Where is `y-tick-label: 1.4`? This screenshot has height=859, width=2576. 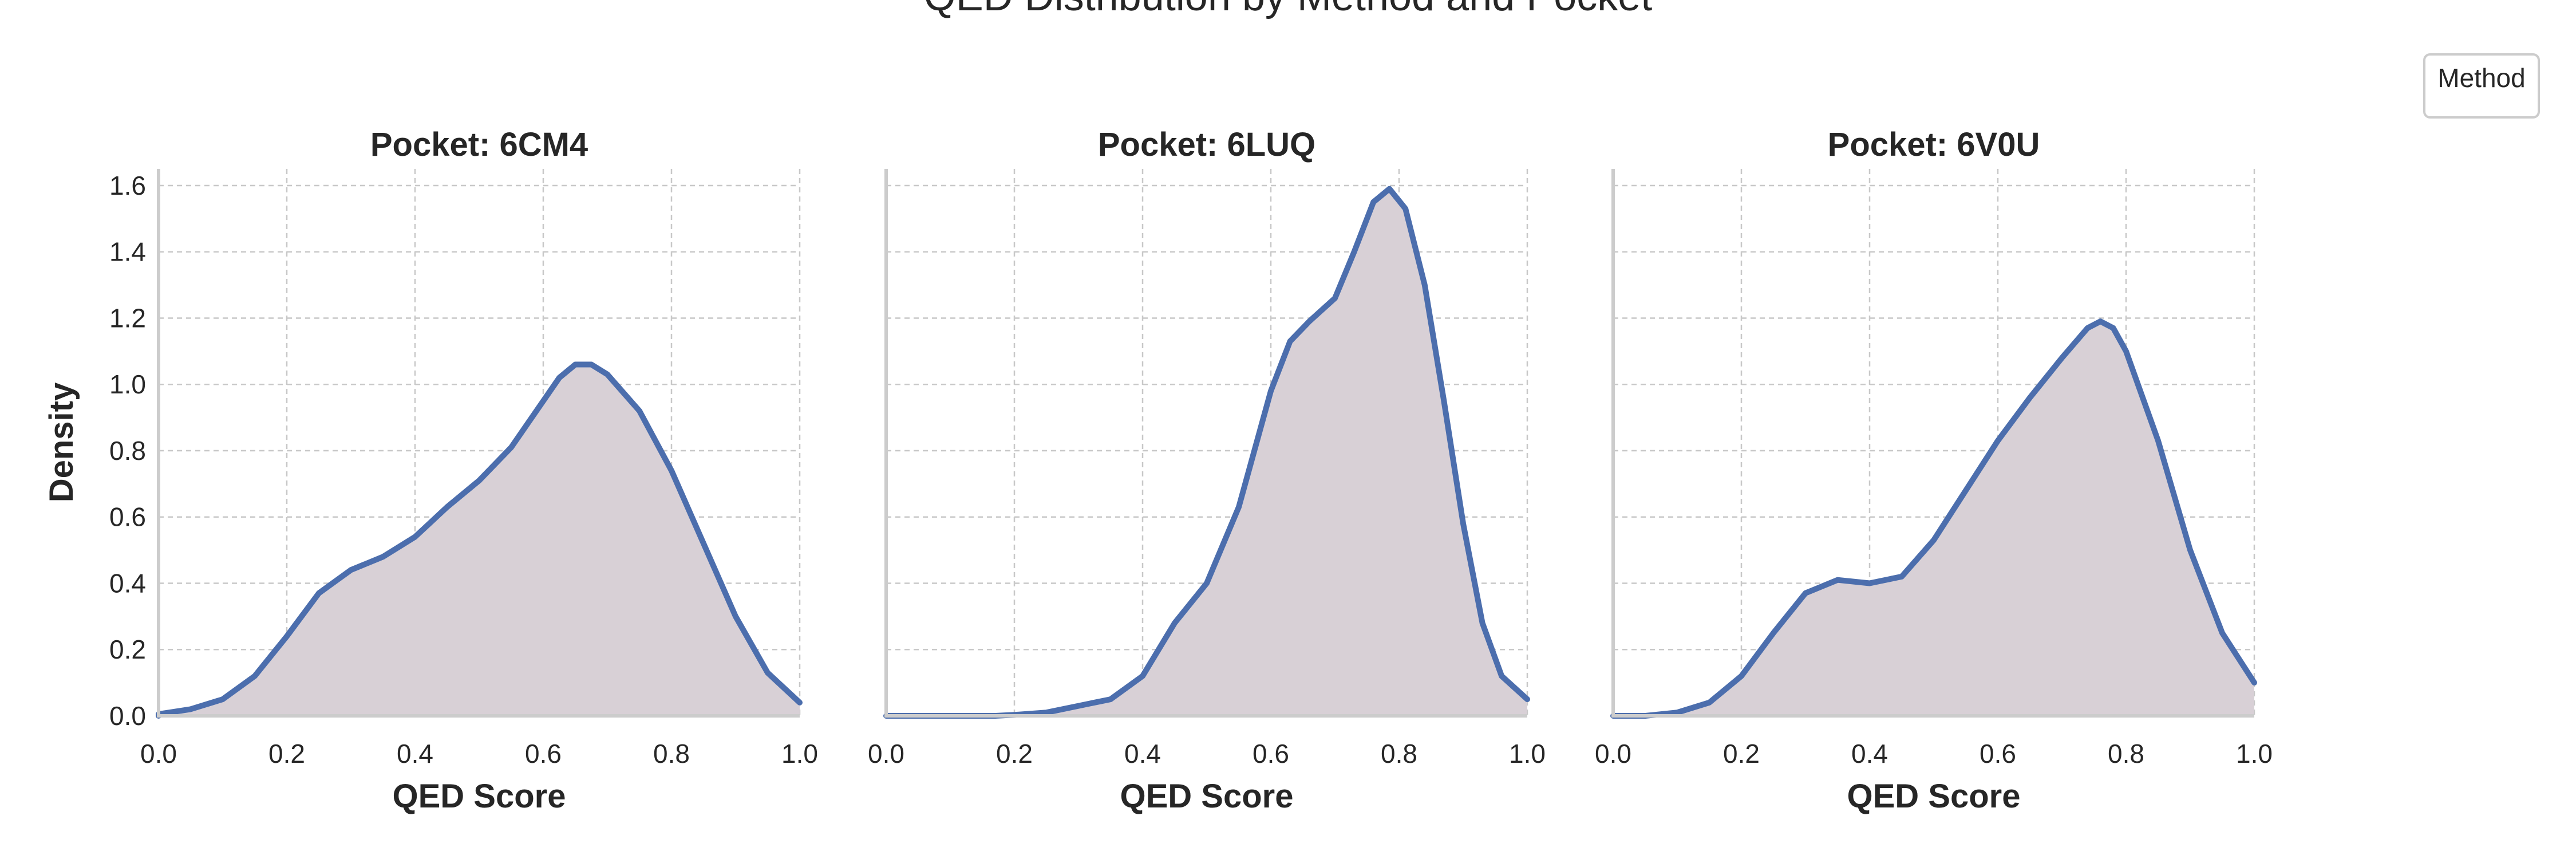 y-tick-label: 1.4 is located at coordinates (127, 252).